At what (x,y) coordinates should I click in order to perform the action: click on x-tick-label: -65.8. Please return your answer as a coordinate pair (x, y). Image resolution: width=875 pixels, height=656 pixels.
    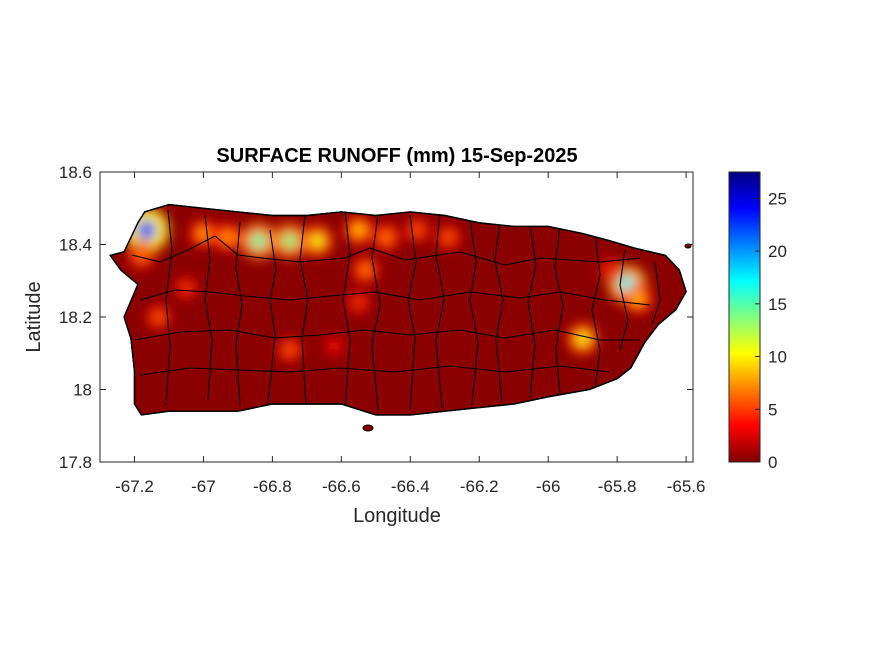
    Looking at the image, I should click on (617, 486).